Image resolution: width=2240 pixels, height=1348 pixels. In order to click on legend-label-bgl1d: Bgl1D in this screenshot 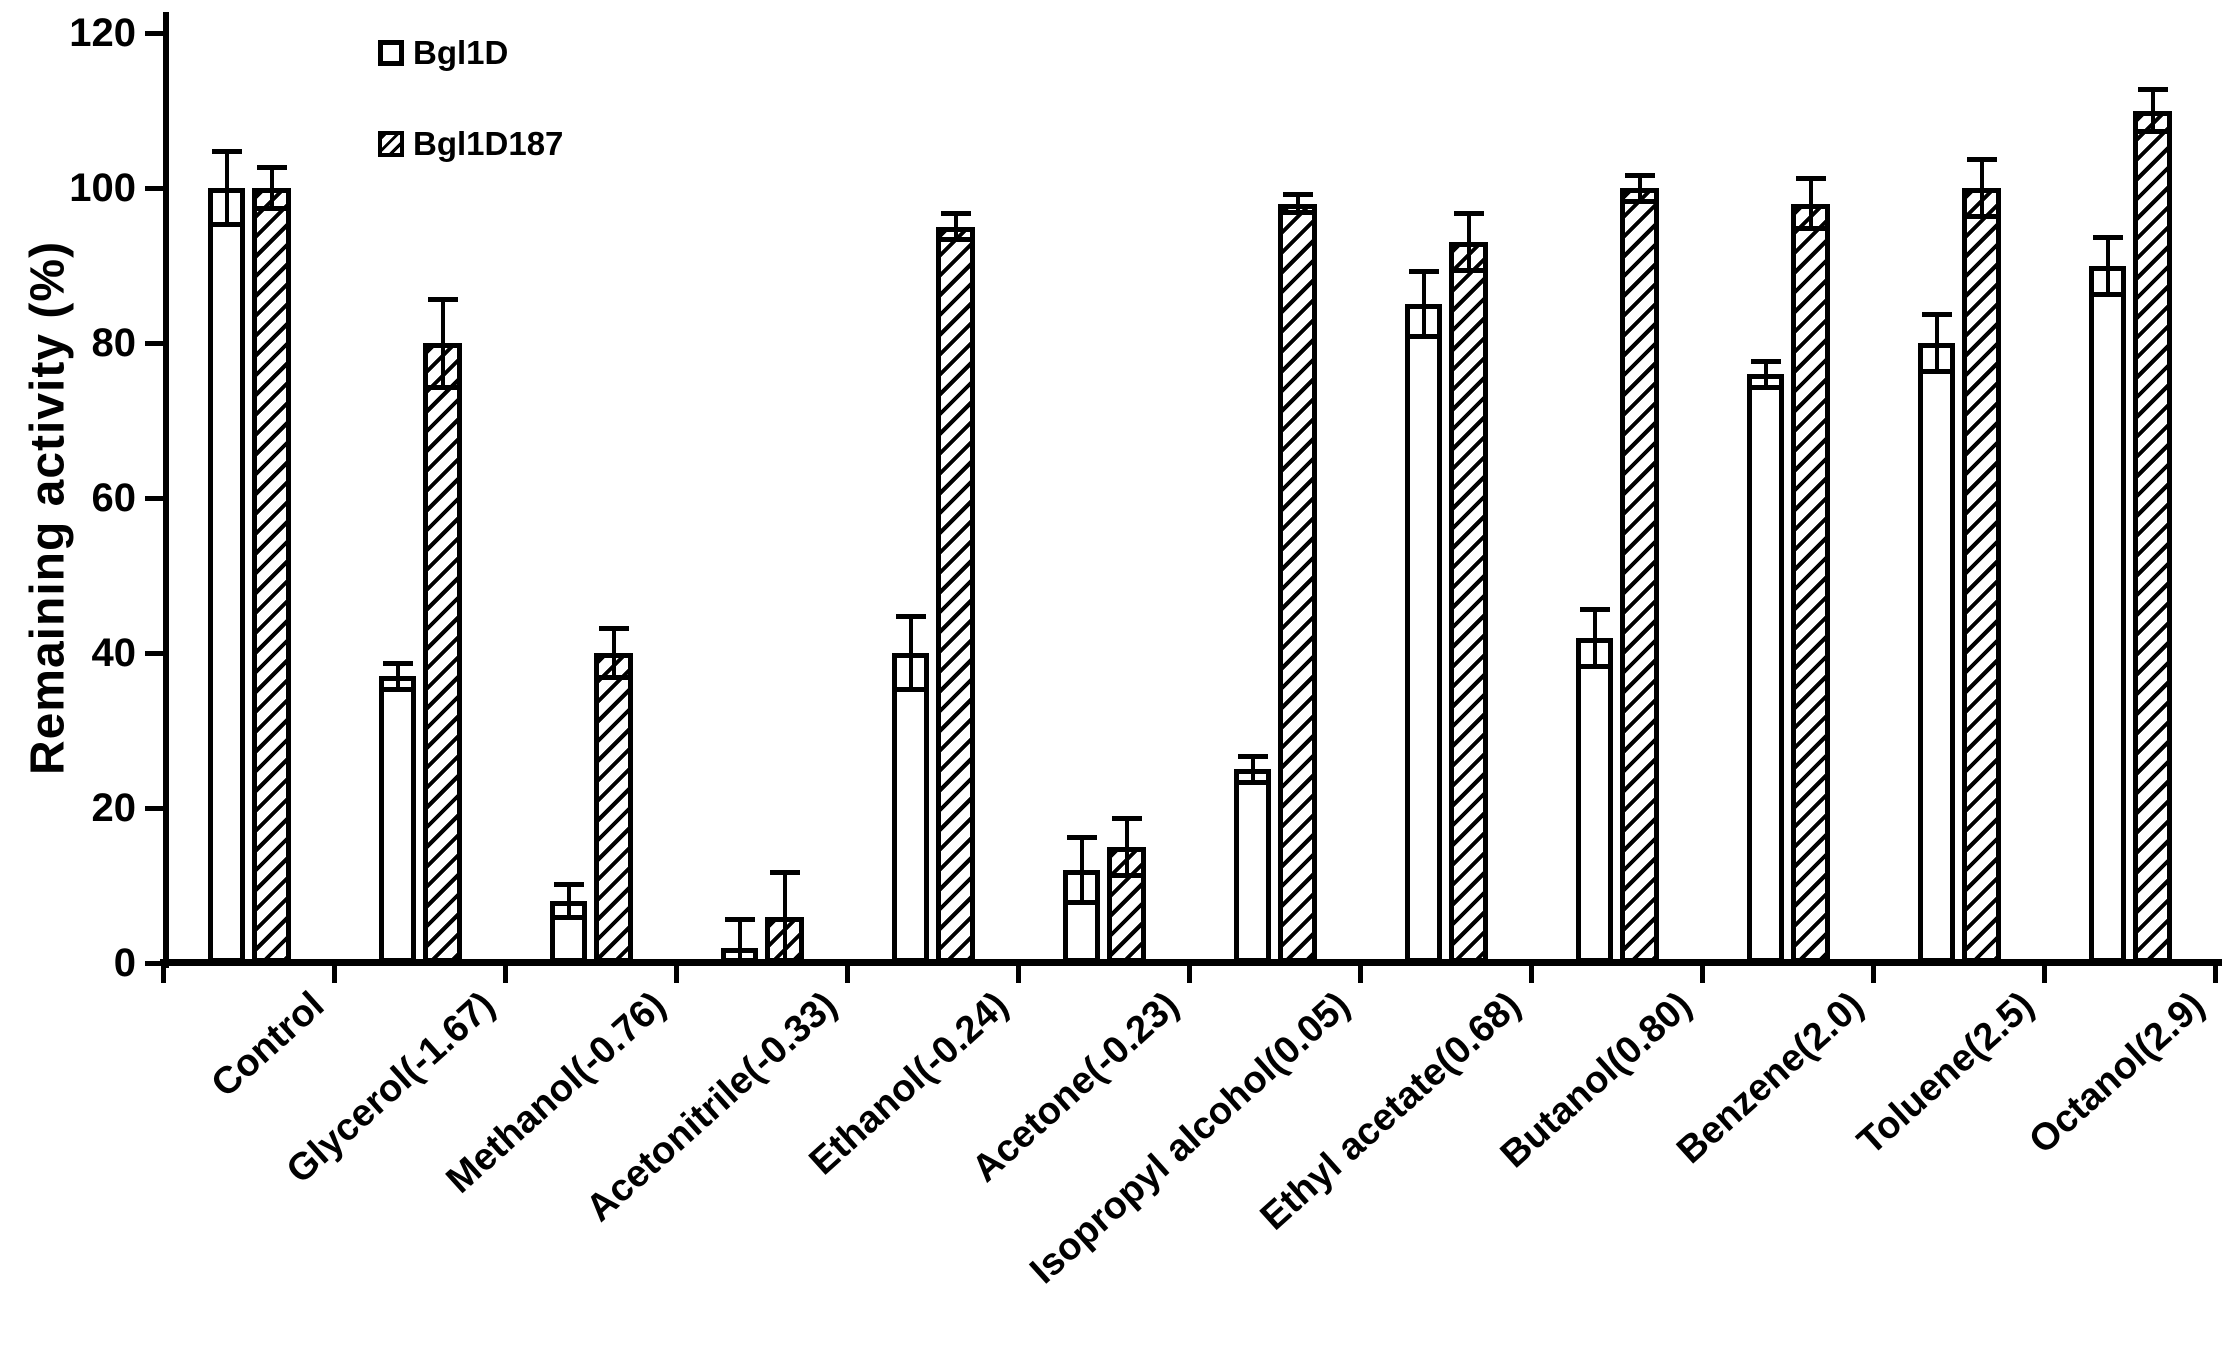, I will do `click(461, 52)`.